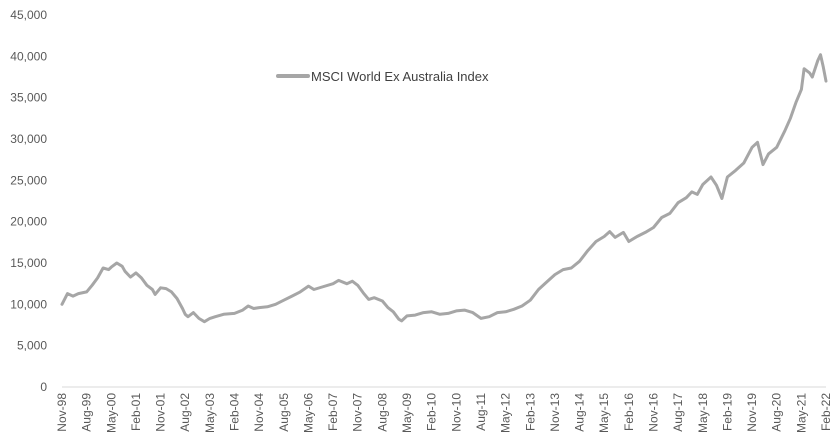 The width and height of the screenshot is (837, 445). Describe the element at coordinates (400, 76) in the screenshot. I see `legend-label: MSCI World Ex Australia Index` at that location.